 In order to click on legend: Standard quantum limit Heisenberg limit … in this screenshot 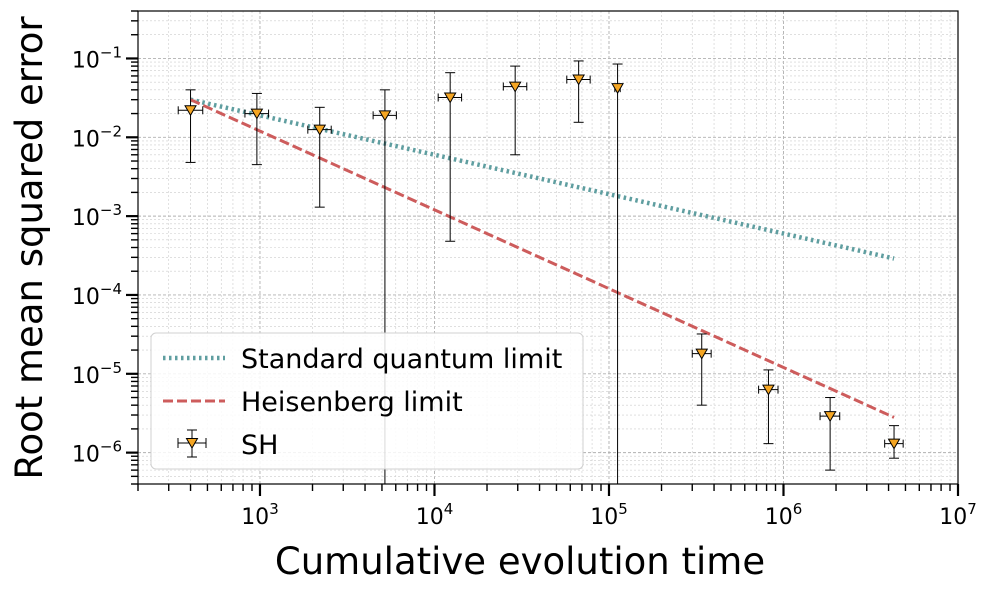, I will do `click(367, 401)`.